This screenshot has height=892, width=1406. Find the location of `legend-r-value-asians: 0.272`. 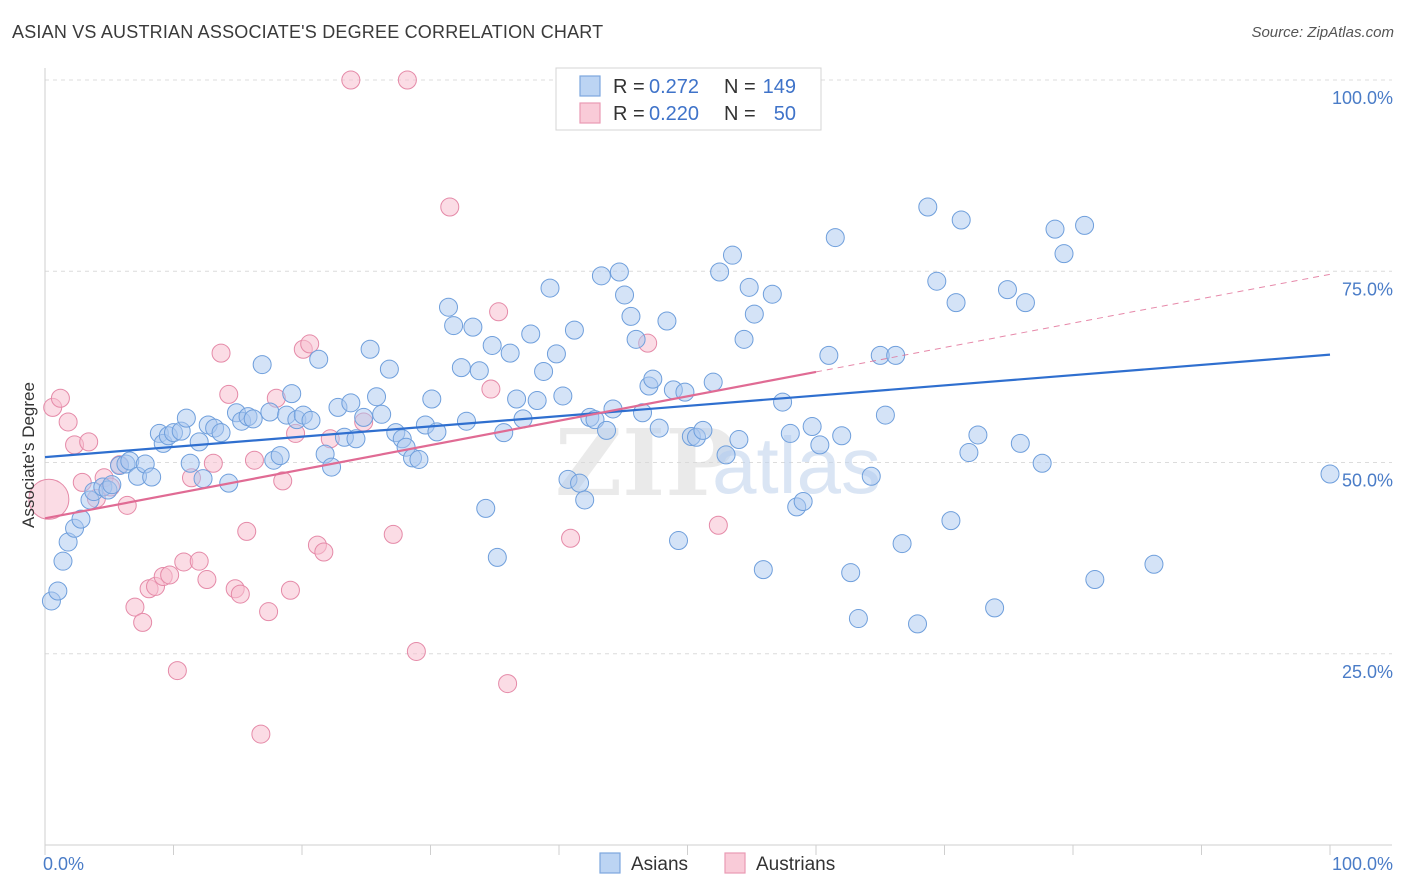

legend-r-value-asians: 0.272 is located at coordinates (674, 87).